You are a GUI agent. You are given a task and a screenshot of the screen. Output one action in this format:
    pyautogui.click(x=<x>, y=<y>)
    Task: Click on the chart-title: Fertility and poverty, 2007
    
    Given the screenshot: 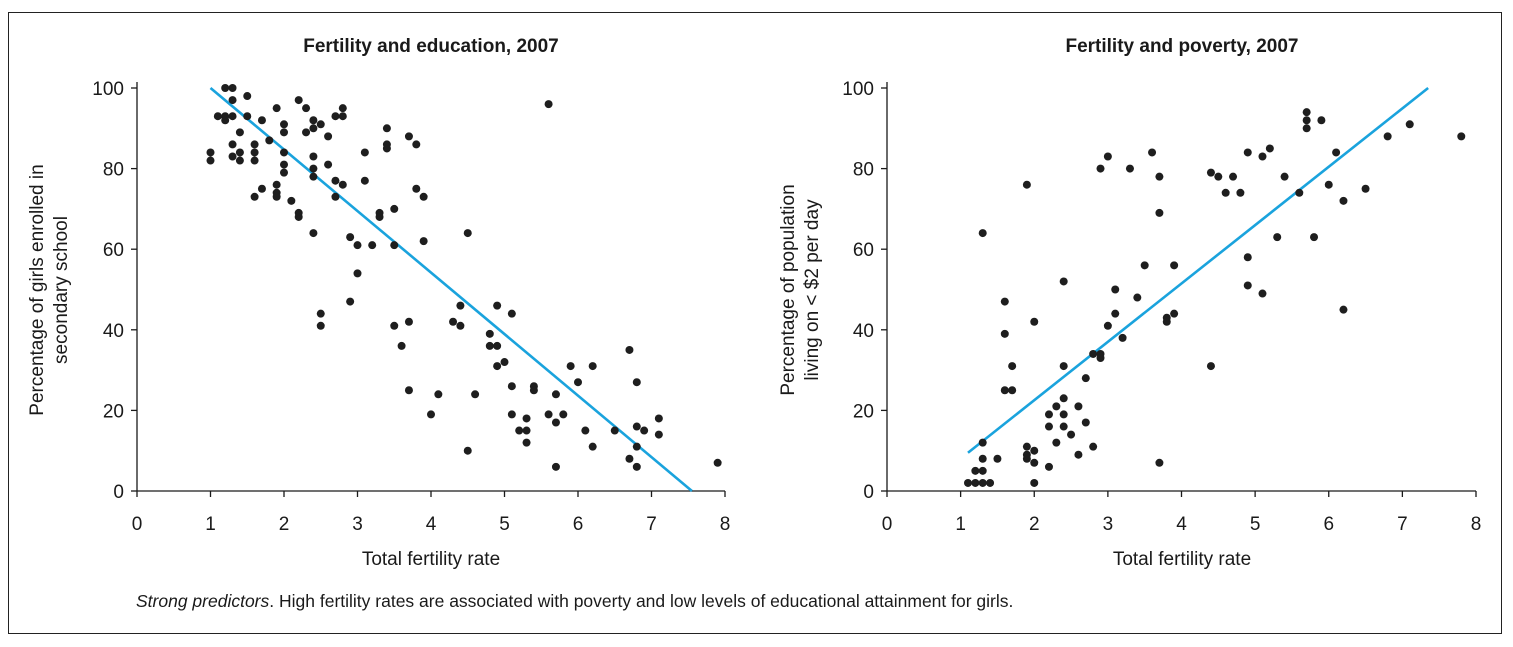 What is the action you would take?
    pyautogui.click(x=1181, y=46)
    